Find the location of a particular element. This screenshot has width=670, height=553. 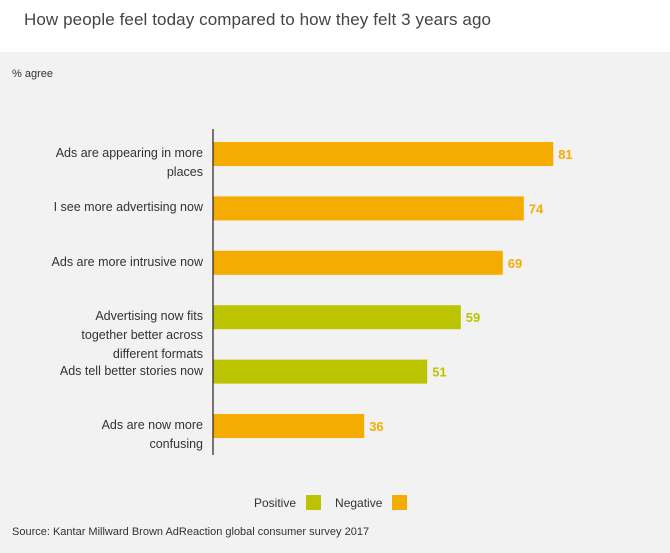

category-label-6: Ads are now more confusing is located at coordinates (152, 434).